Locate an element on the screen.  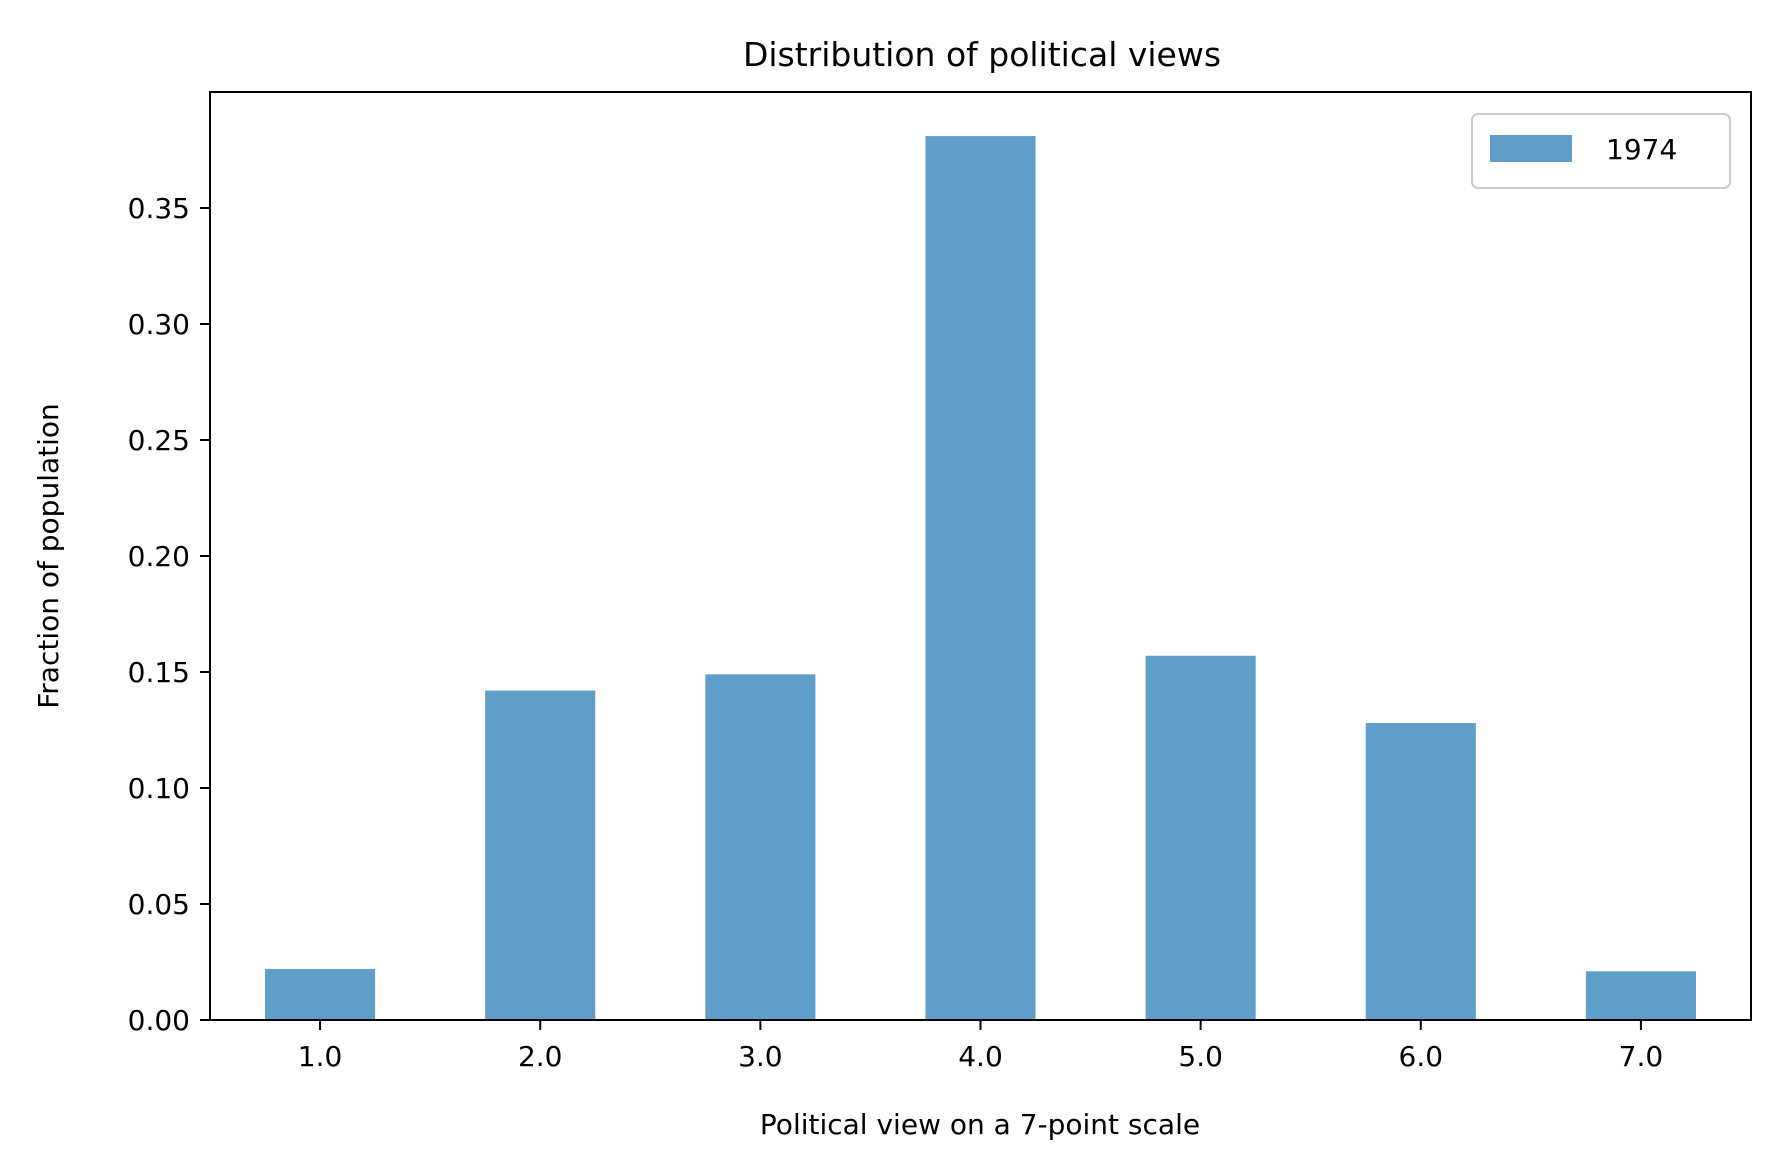
y-tick-label-0.35: 0.35 is located at coordinates (159, 208).